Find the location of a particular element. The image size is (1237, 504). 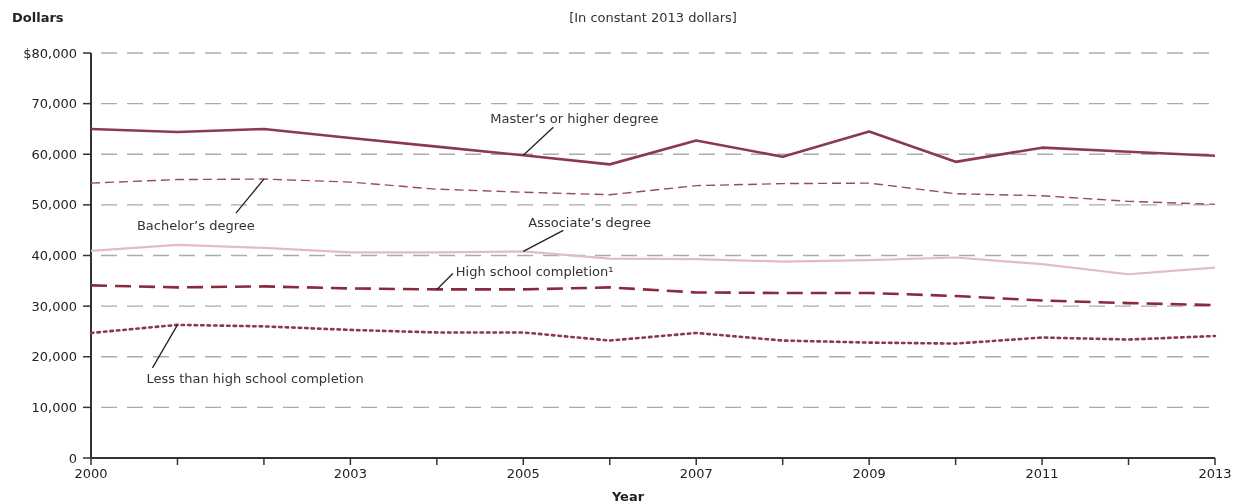

y-tick-label: $80,000 is located at coordinates (50, 53).